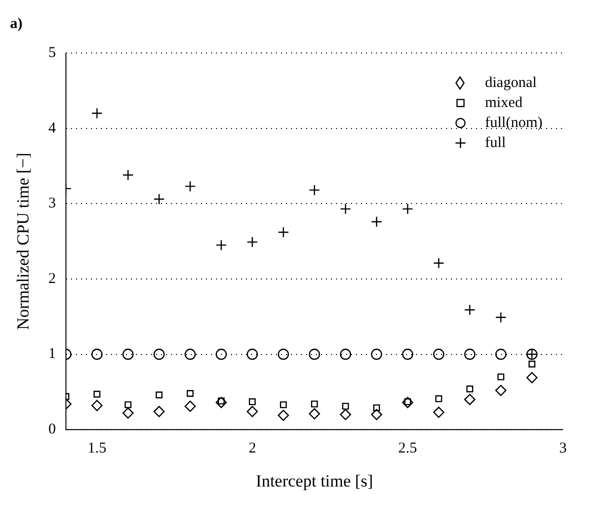 The height and width of the screenshot is (506, 603). I want to click on chart-title: a), so click(16, 24).